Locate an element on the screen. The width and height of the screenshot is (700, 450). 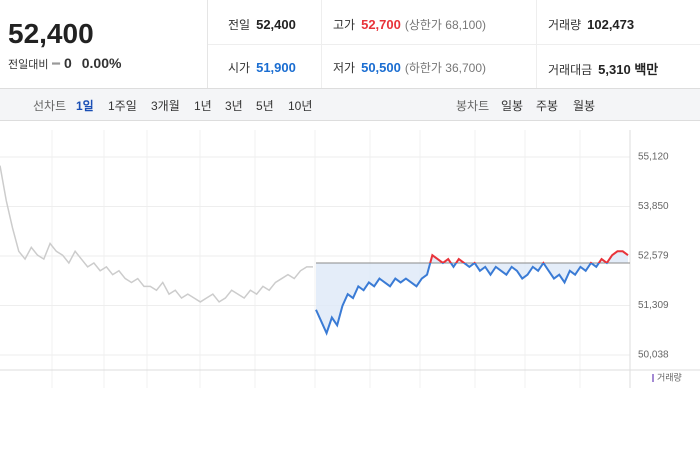
tab-group-label: 봉차트 is located at coordinates (473, 106).